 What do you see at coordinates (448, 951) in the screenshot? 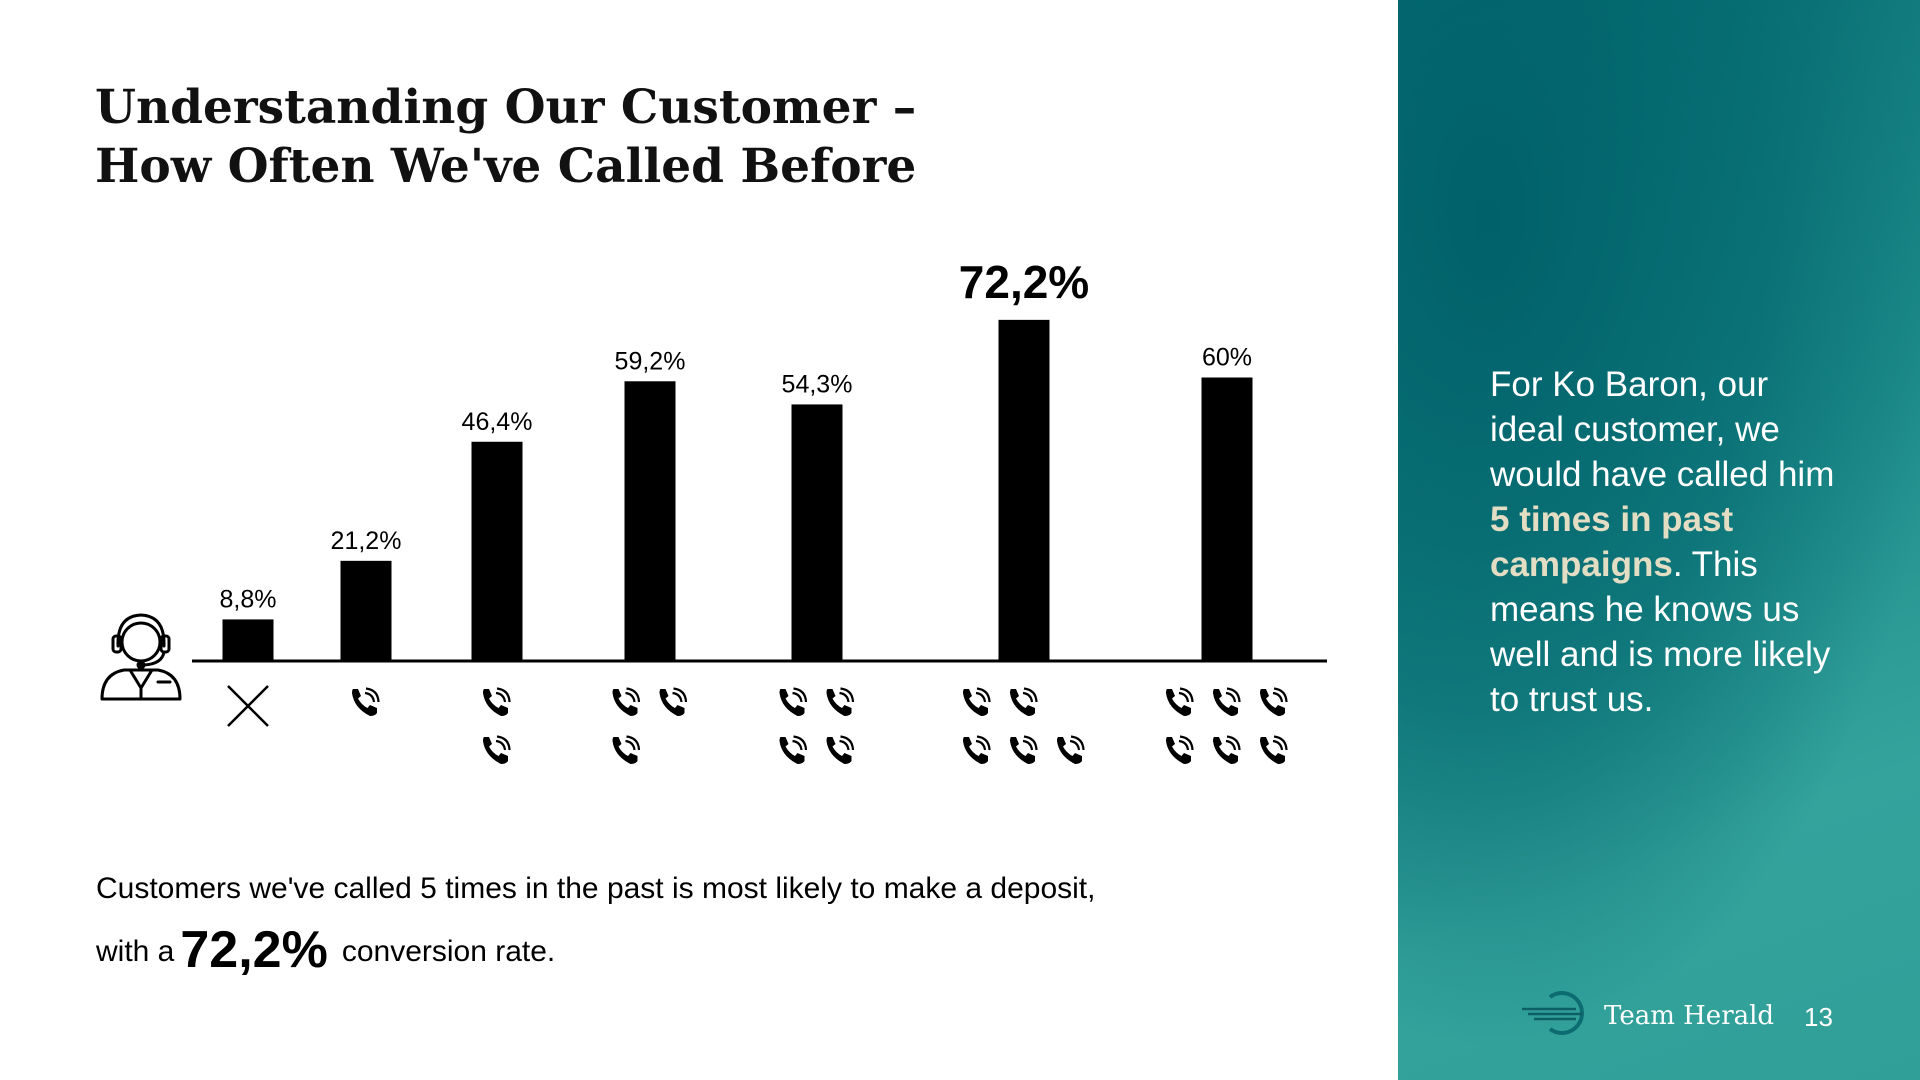
I see `caption-suffix: conversion rate.` at bounding box center [448, 951].